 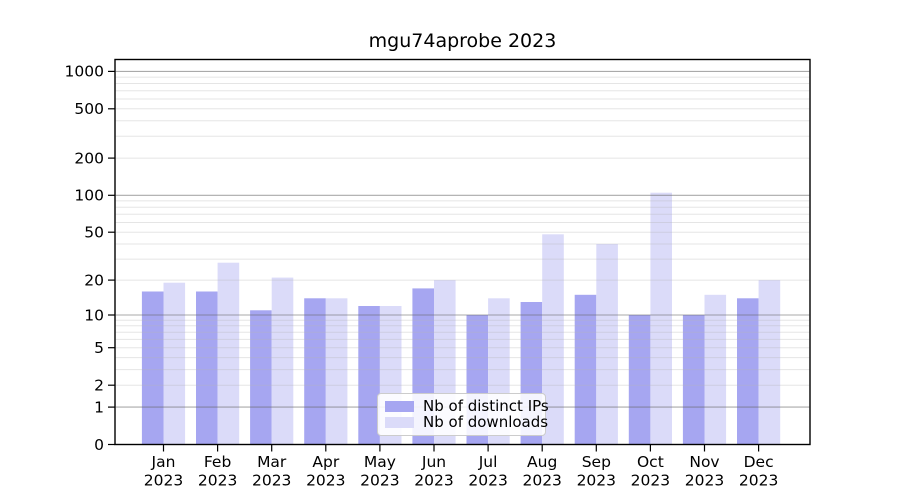 I want to click on y-tick-label: 10, so click(x=94, y=315).